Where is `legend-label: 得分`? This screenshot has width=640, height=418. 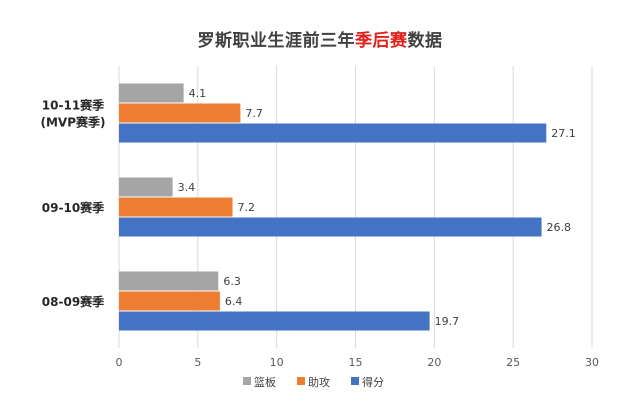 legend-label: 得分 is located at coordinates (373, 382).